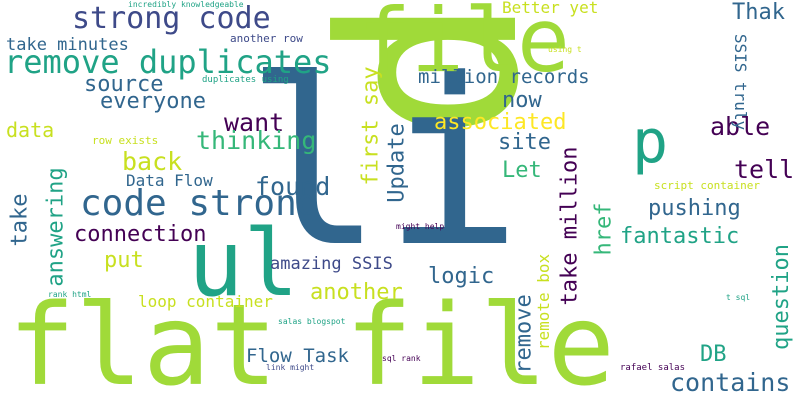 This screenshot has height=400, width=800. What do you see at coordinates (504, 77) in the screenshot?
I see `word-cloud-word: million records` at bounding box center [504, 77].